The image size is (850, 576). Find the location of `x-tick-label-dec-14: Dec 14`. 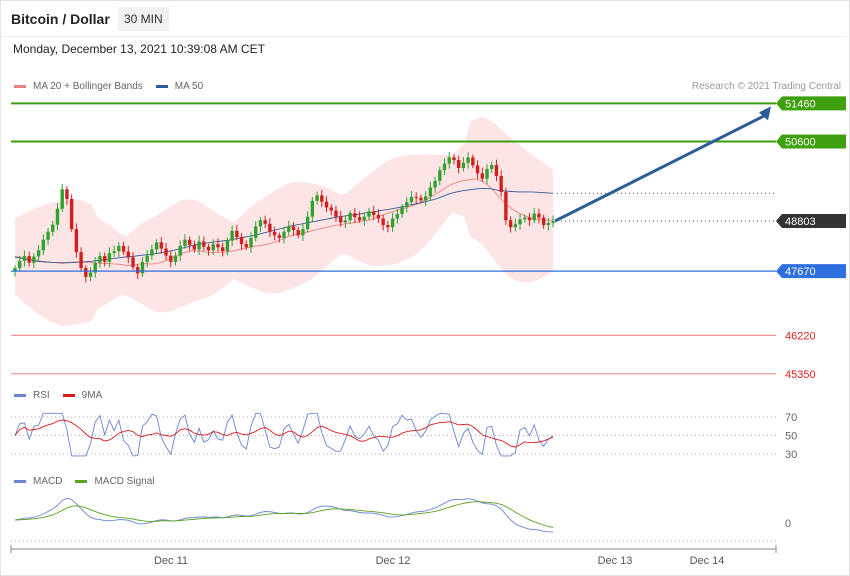

x-tick-label-dec-14: Dec 14 is located at coordinates (707, 561).